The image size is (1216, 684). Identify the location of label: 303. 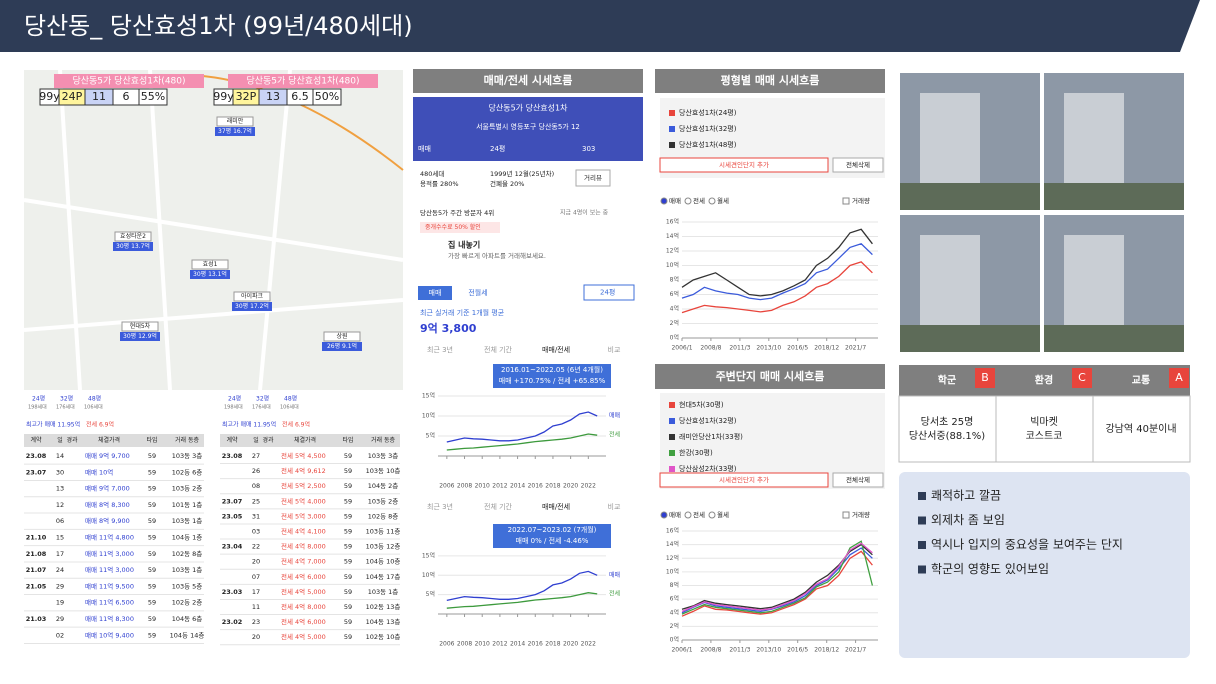
(588, 149).